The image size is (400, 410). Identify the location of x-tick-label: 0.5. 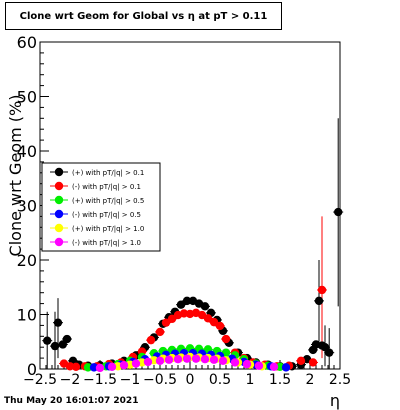
(220, 380).